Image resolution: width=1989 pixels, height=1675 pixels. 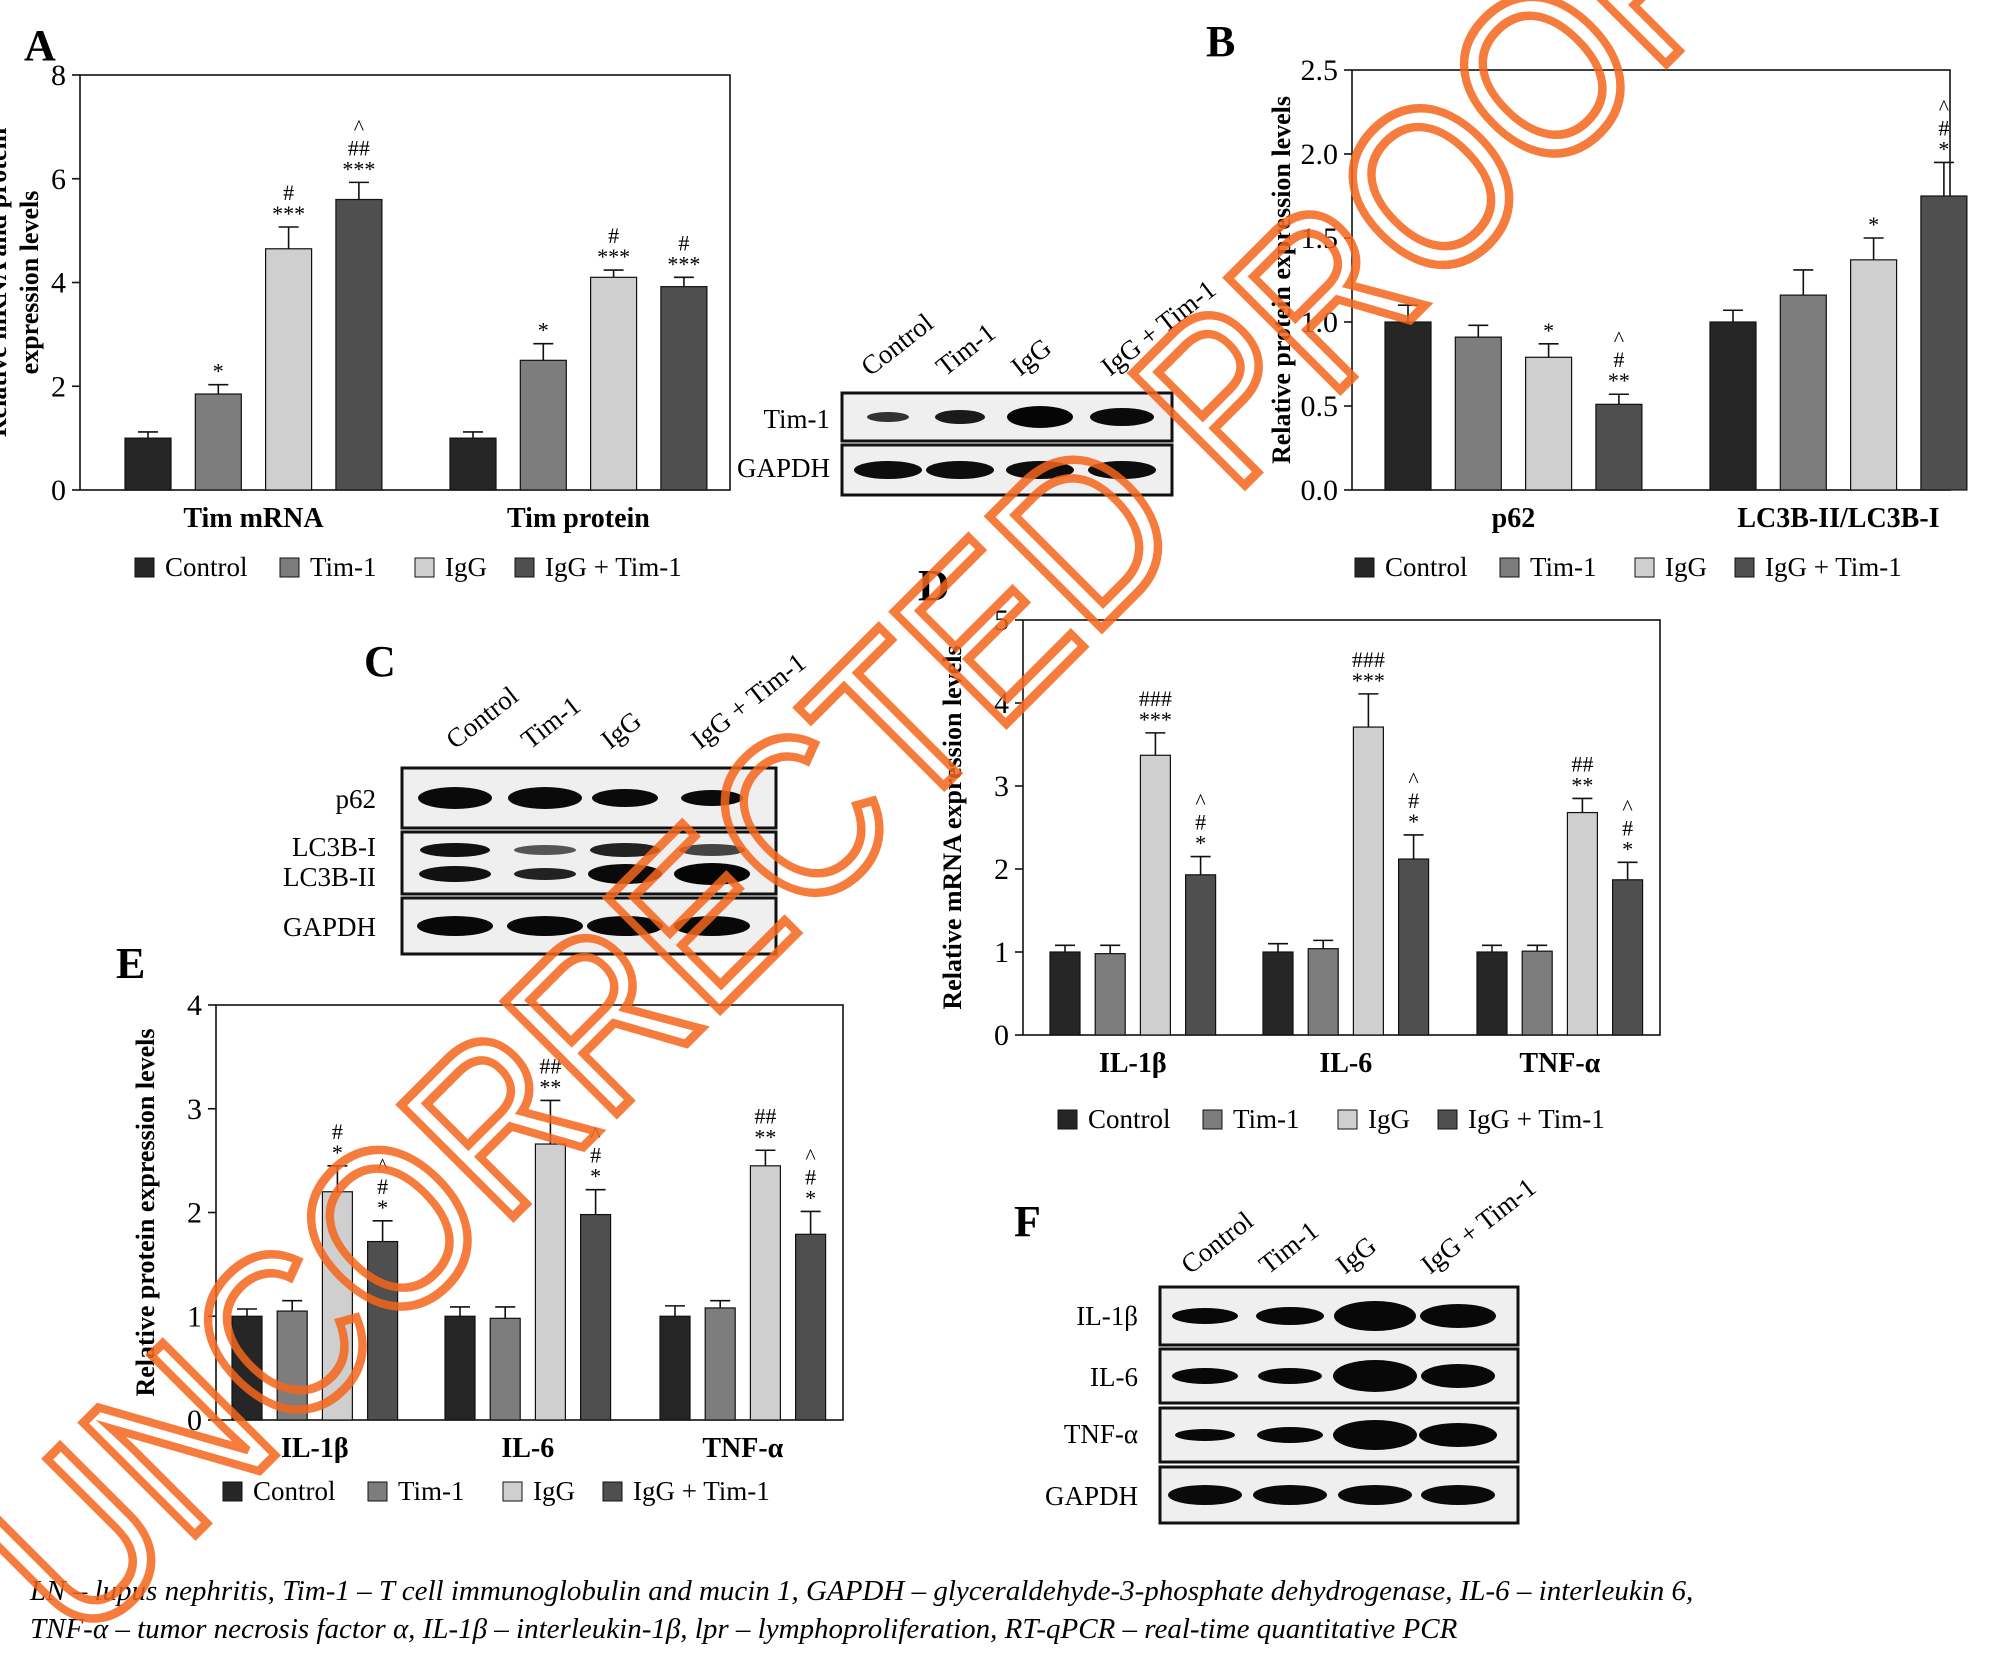 I want to click on y-tick-label: 5, so click(x=1001, y=620).